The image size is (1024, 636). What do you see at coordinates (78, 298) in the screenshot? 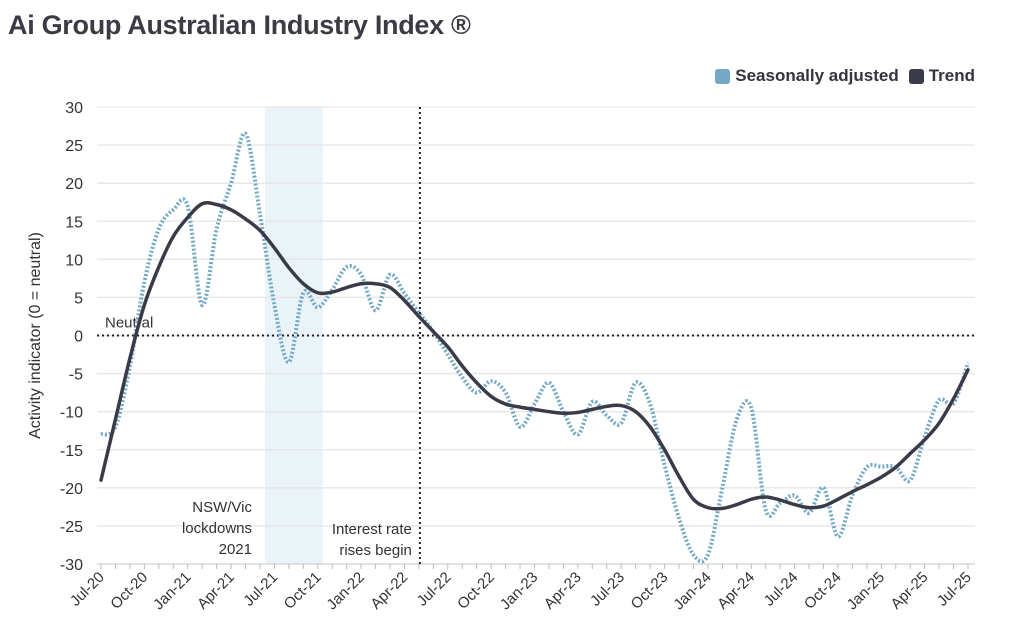
I see `y-tick-label: 5` at bounding box center [78, 298].